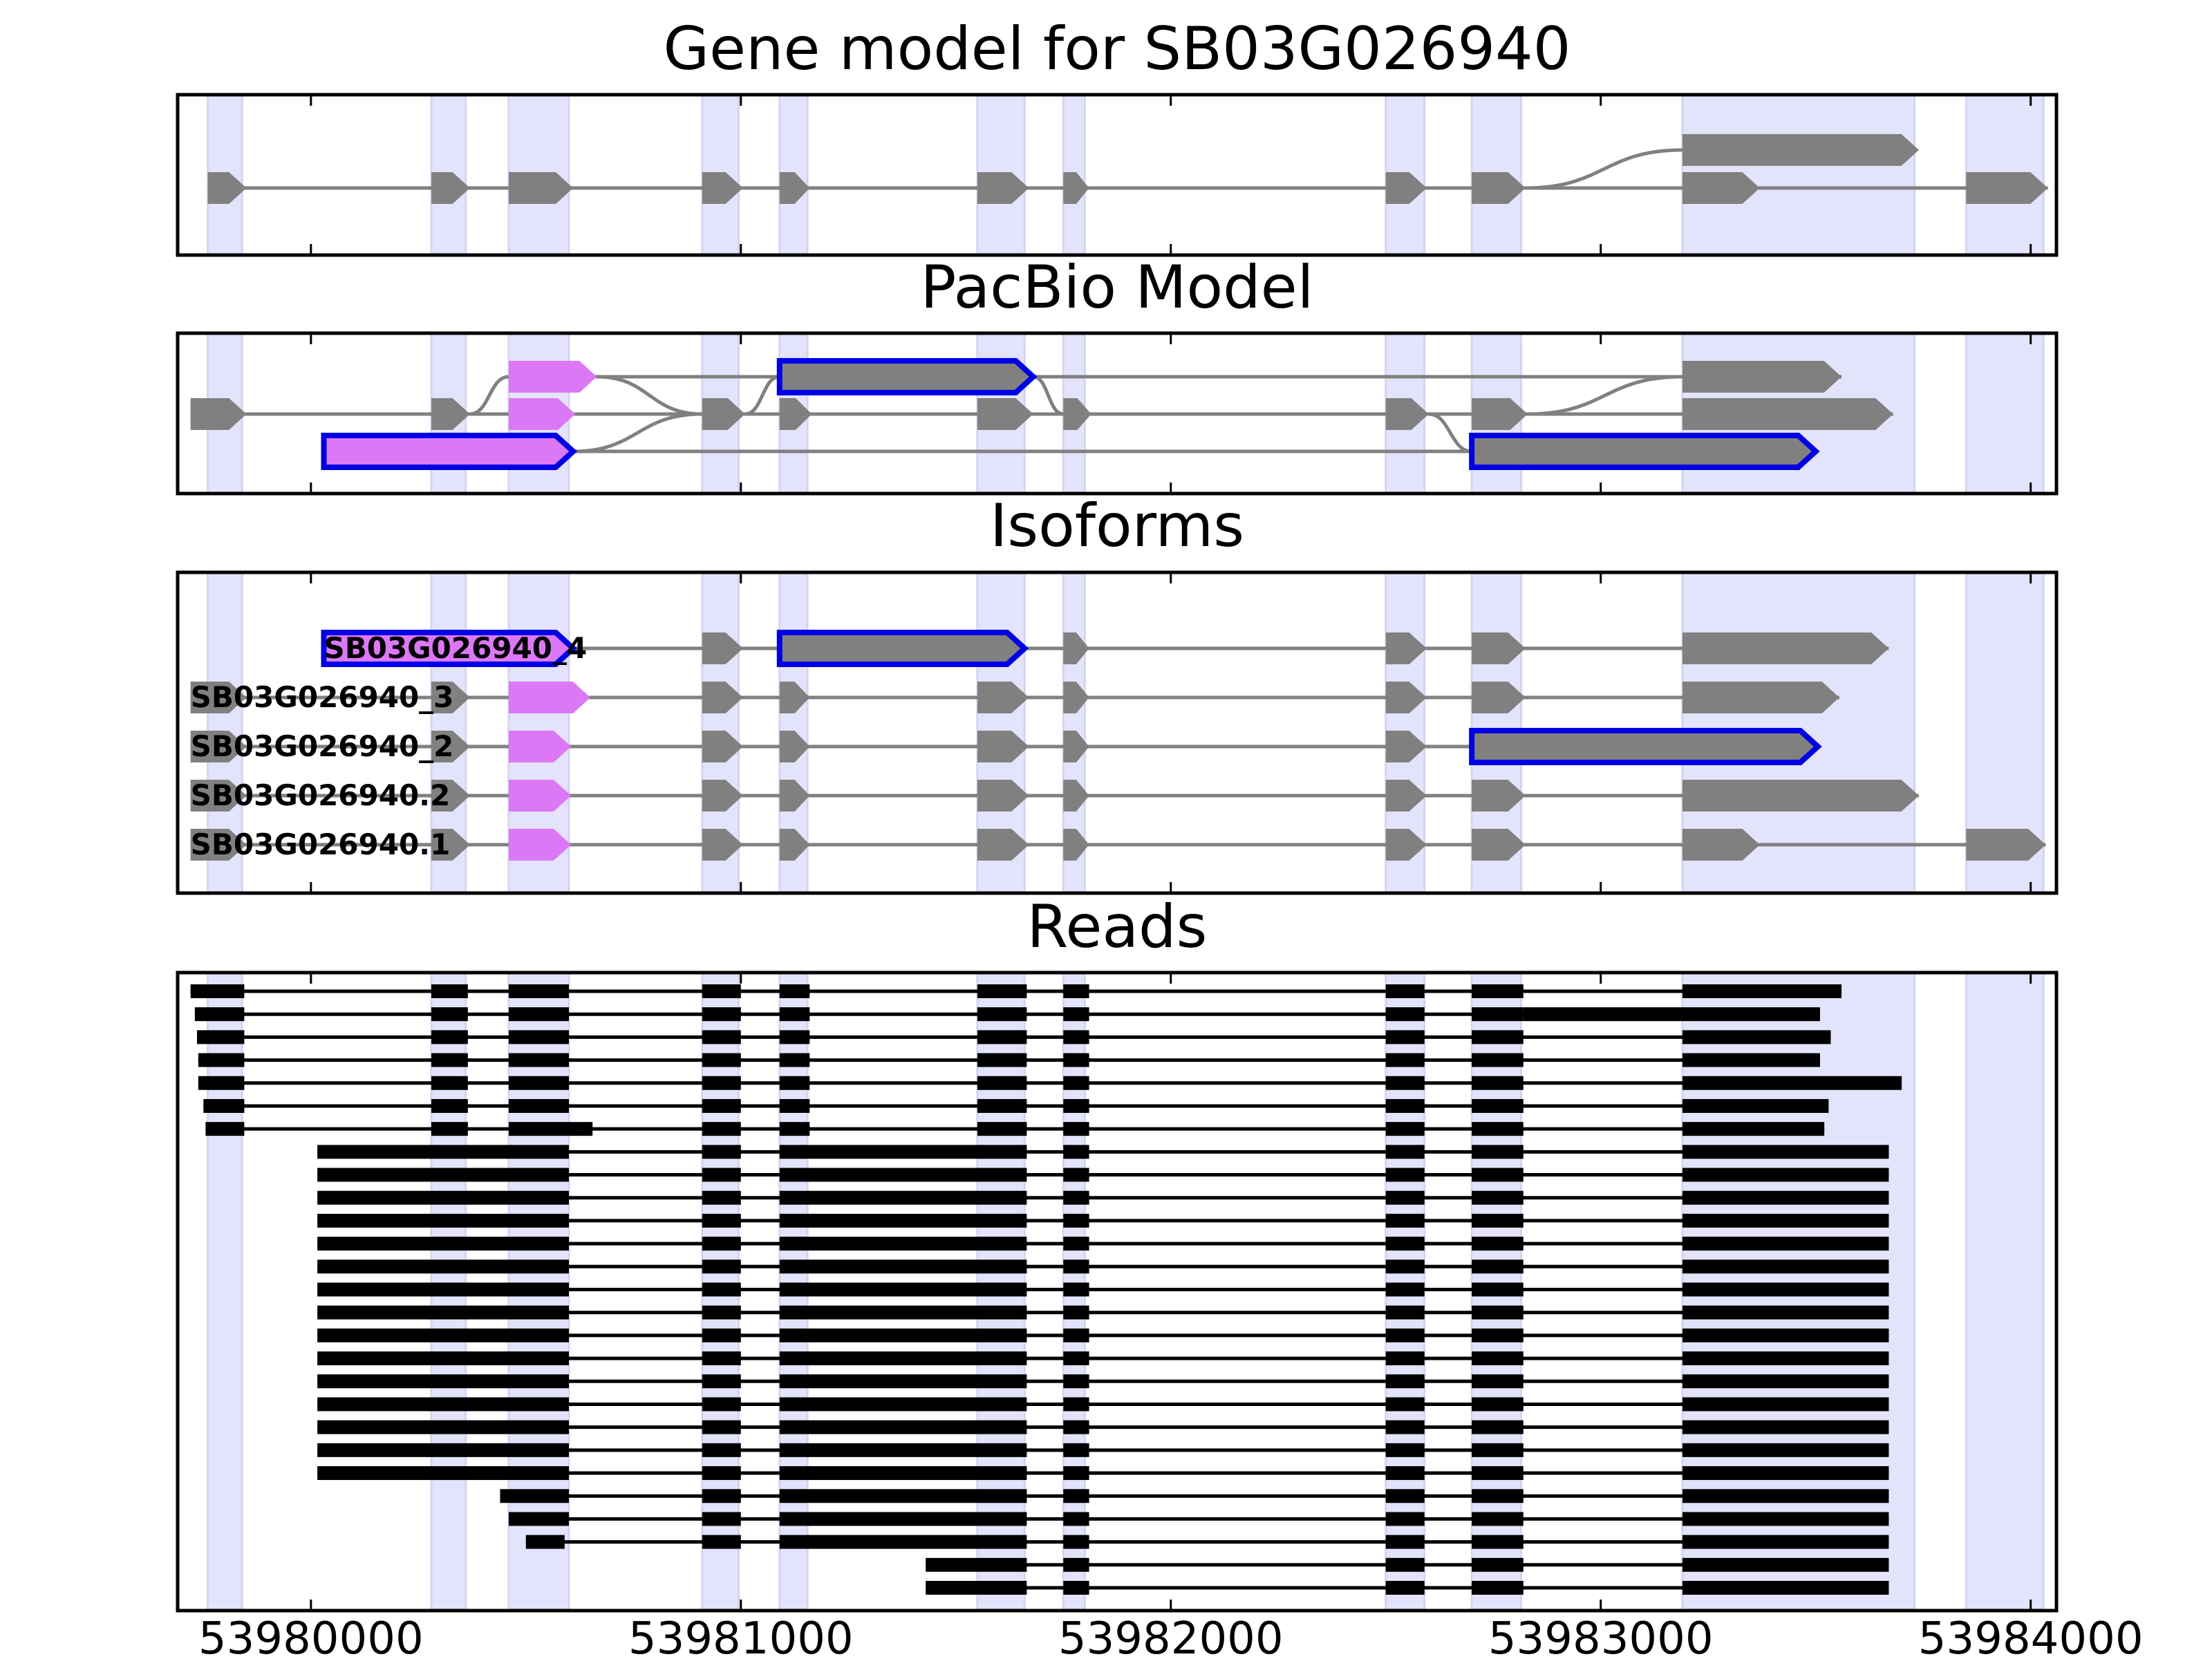 The height and width of the screenshot is (1659, 2212). Describe the element at coordinates (2005, 1291) in the screenshot. I see `exon-band` at that location.